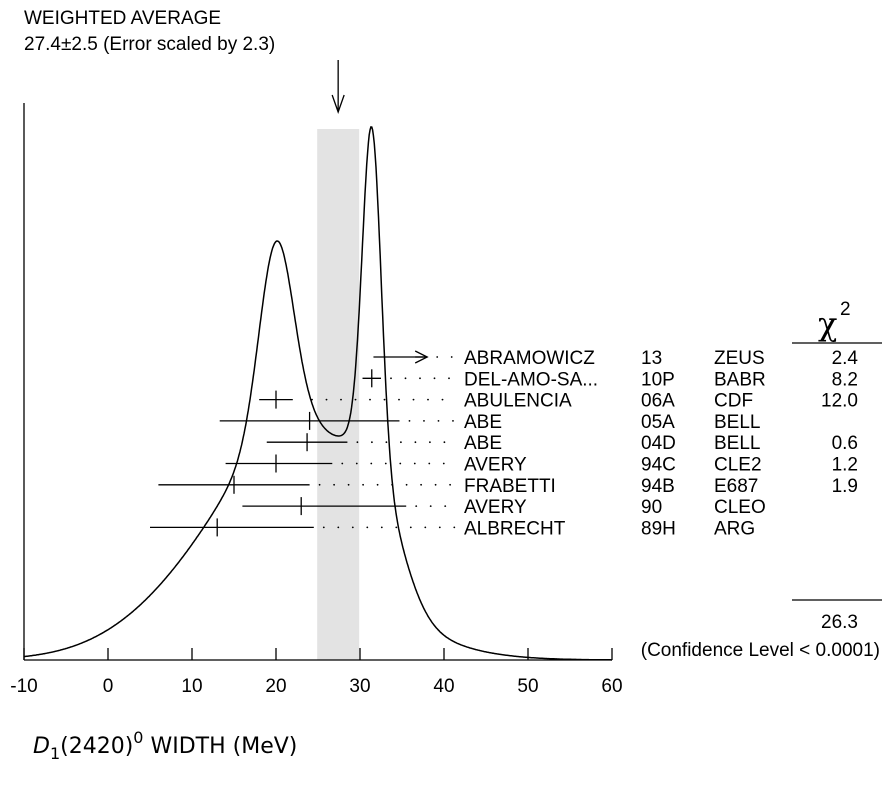 The height and width of the screenshot is (786, 883). Describe the element at coordinates (658, 379) in the screenshot. I see `year-1: 10P` at that location.